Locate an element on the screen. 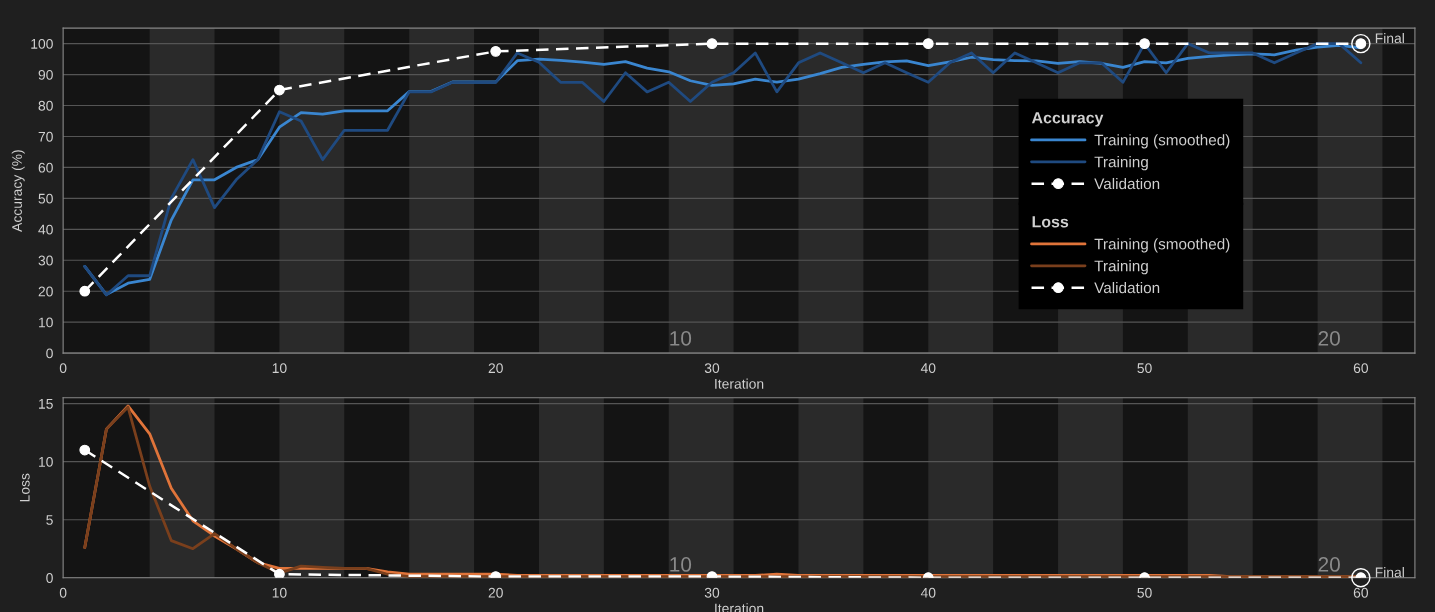 This screenshot has height=612, width=1435. y-tick-label: 5 is located at coordinates (49, 520).